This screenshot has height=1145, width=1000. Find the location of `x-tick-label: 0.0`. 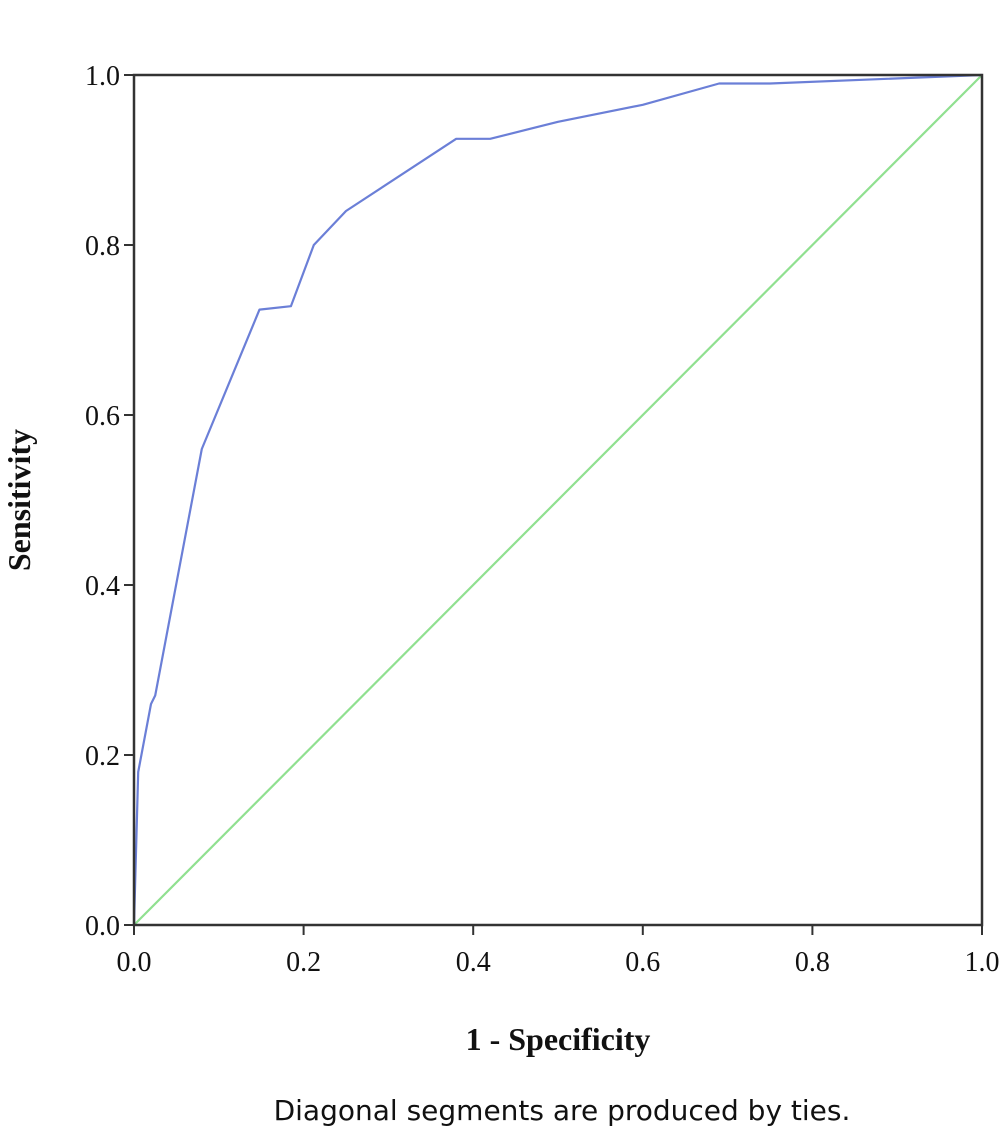

x-tick-label: 0.0 is located at coordinates (134, 962).